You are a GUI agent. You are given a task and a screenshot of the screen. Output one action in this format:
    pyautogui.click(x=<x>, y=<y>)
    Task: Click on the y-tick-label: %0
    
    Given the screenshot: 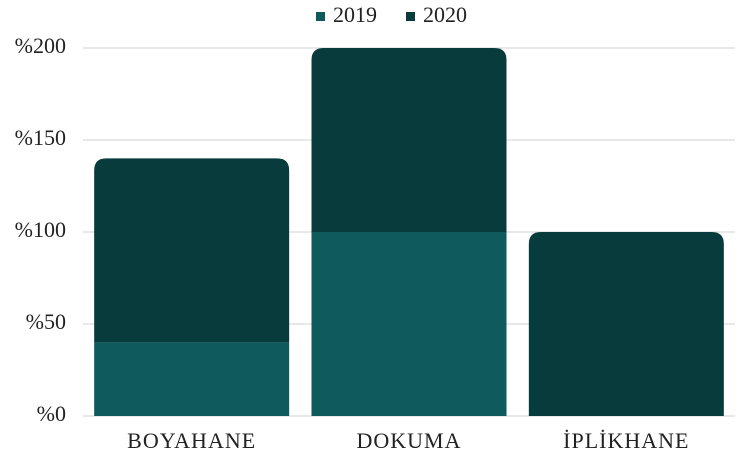 What is the action you would take?
    pyautogui.click(x=51, y=413)
    